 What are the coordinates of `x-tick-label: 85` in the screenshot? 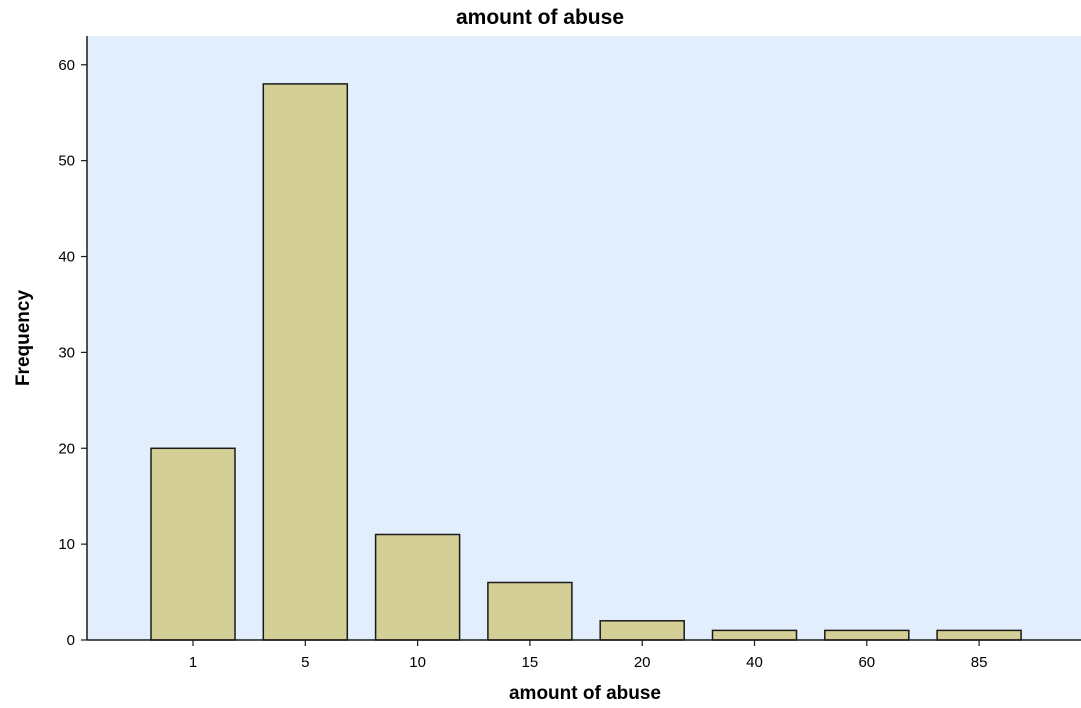 It's located at (979, 662).